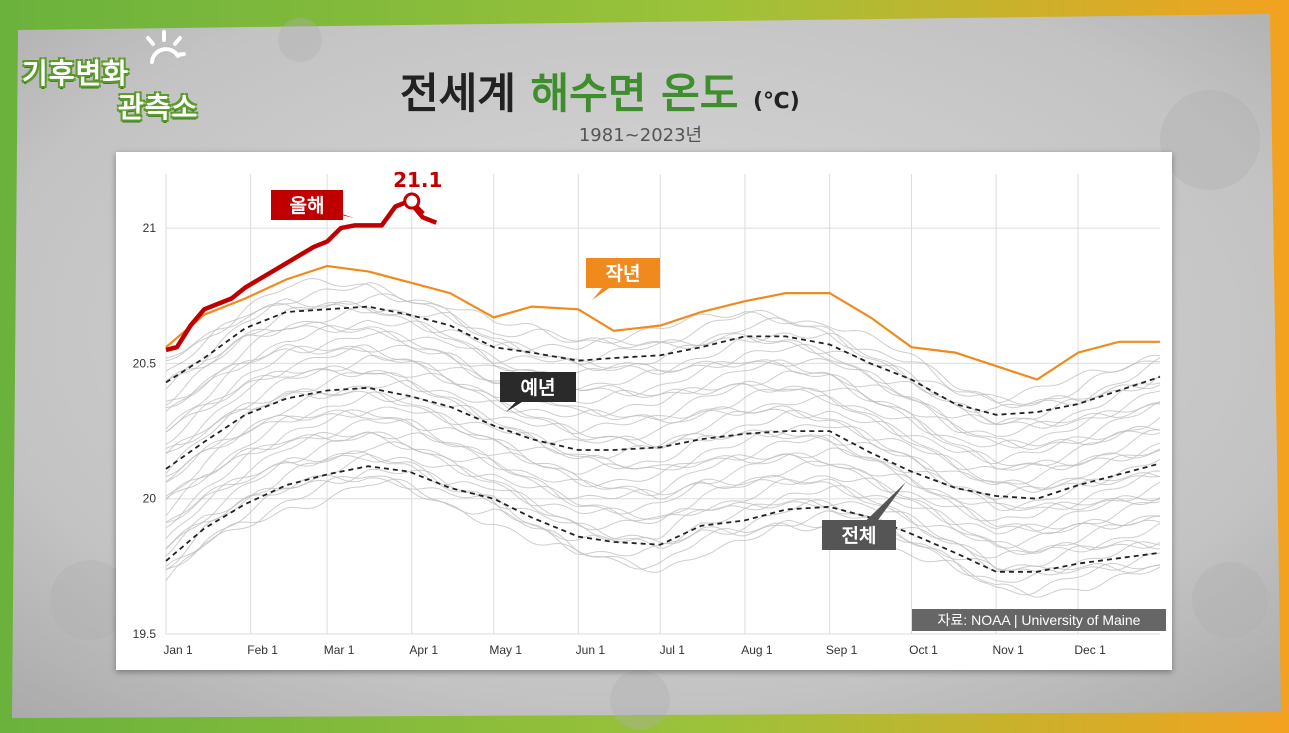 This screenshot has width=1289, height=733. I want to click on tag-last-year-label: 작년, so click(623, 274).